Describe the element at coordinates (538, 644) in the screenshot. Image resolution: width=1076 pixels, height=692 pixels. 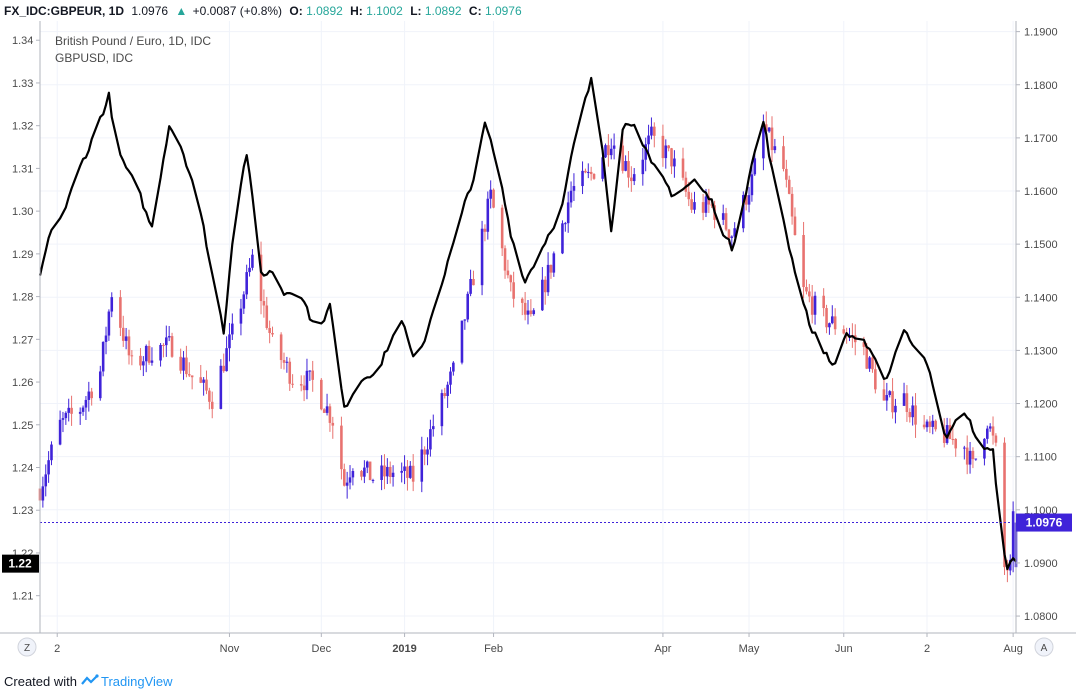
I see `time-axis: 2 Nov Dec 2019 Feb Apr May Jun 2 Aug` at that location.